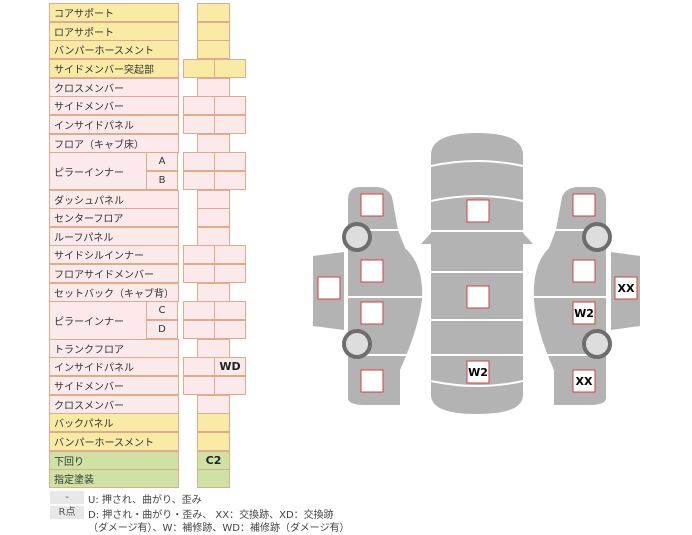  What do you see at coordinates (372, 271) in the screenshot?
I see `mark-box-left-front-door` at bounding box center [372, 271].